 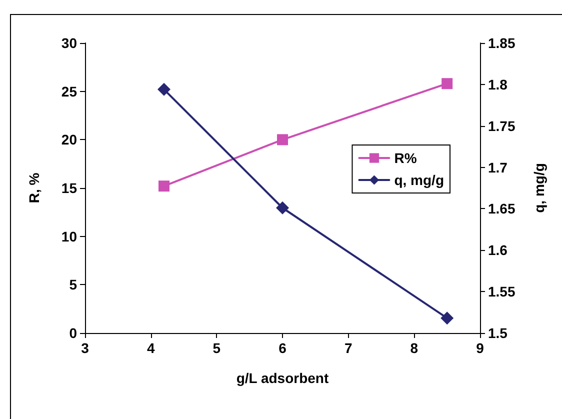 What do you see at coordinates (73, 284) in the screenshot?
I see `y-tick-label: 5` at bounding box center [73, 284].